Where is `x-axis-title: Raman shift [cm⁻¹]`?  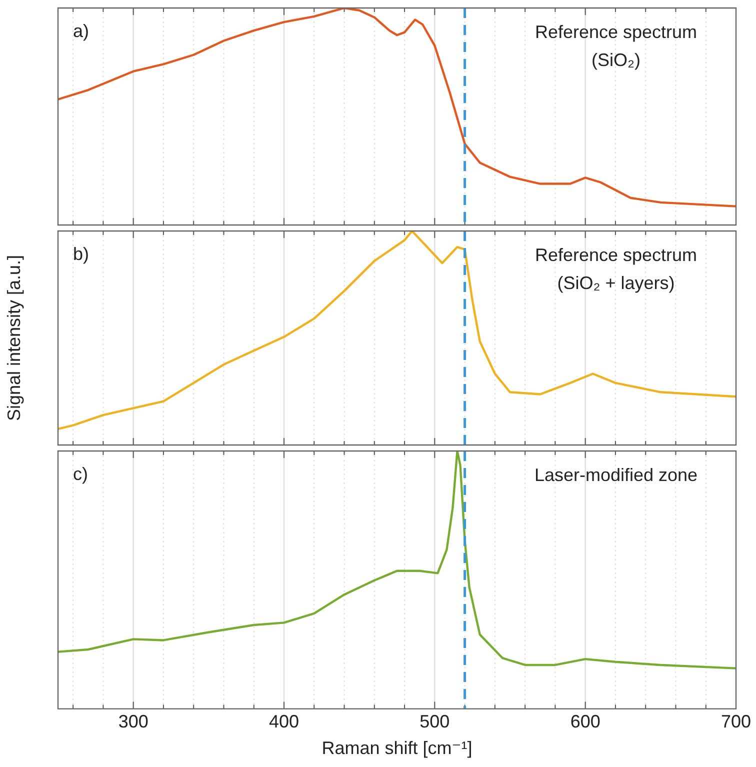
x-axis-title: Raman shift [cm⁻¹] is located at coordinates (397, 748).